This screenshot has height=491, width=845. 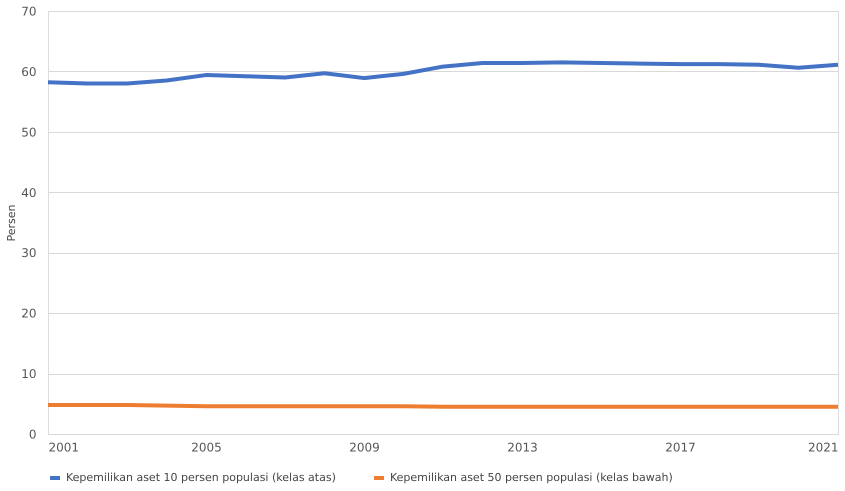 What do you see at coordinates (364, 447) in the screenshot?
I see `x-tick-label: 2009` at bounding box center [364, 447].